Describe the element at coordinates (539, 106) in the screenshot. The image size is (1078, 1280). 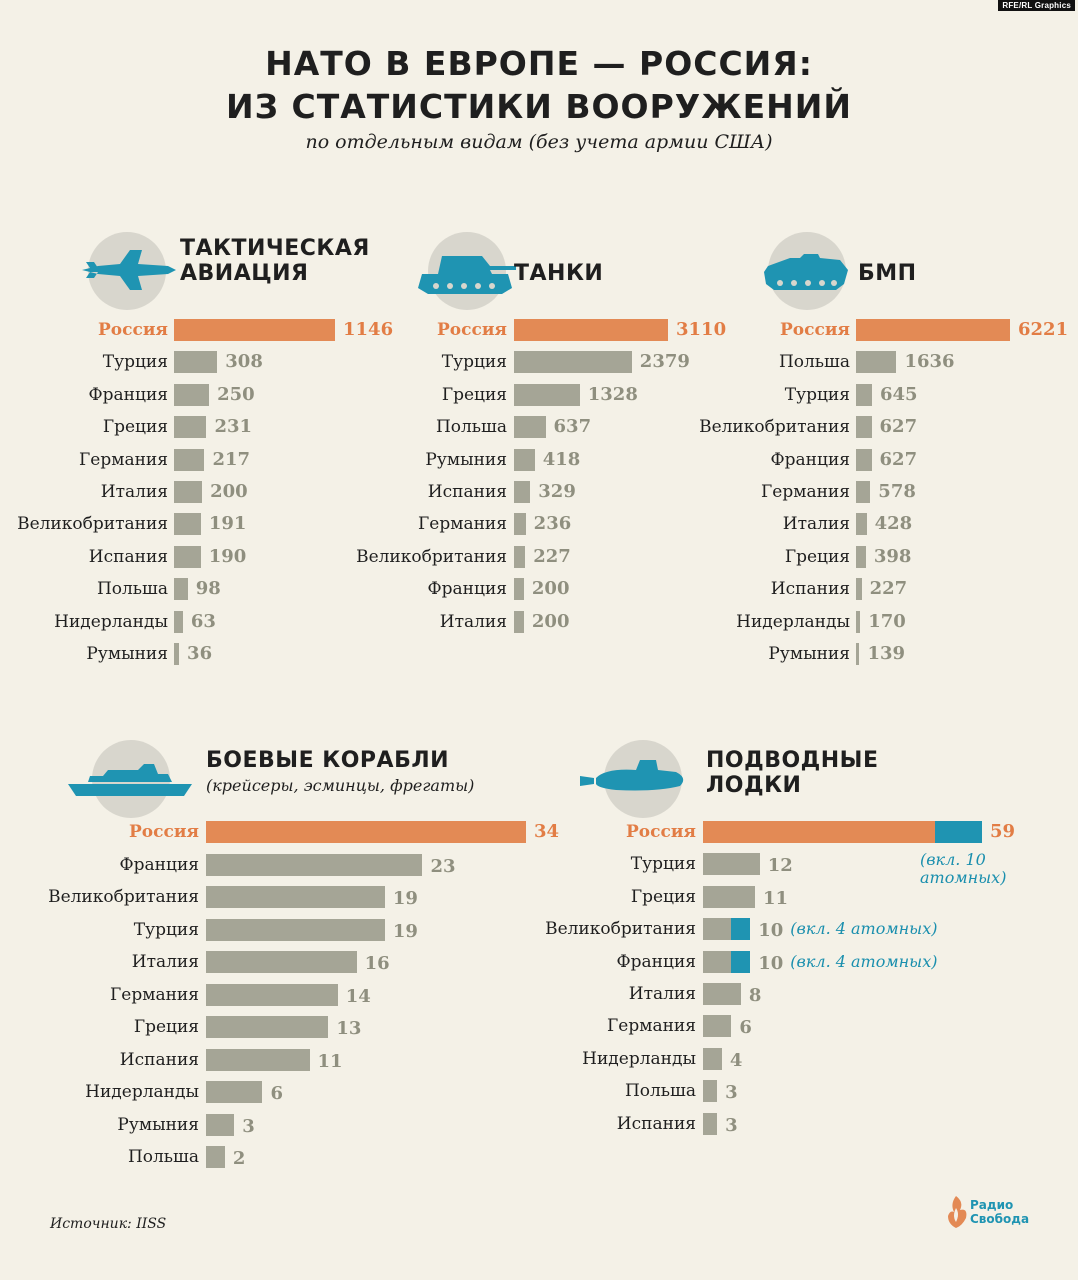
I see `page-title-line2: ИЗ СТАТИСТИКИ ВООРУЖЕНИЙ` at that location.